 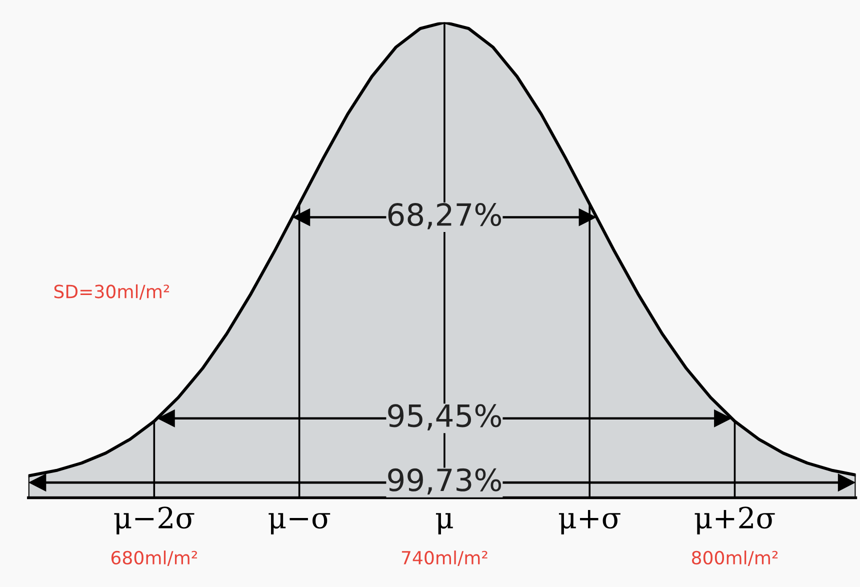 What do you see at coordinates (445, 481) in the screenshot?
I see `annotation: 99,73%` at bounding box center [445, 481].